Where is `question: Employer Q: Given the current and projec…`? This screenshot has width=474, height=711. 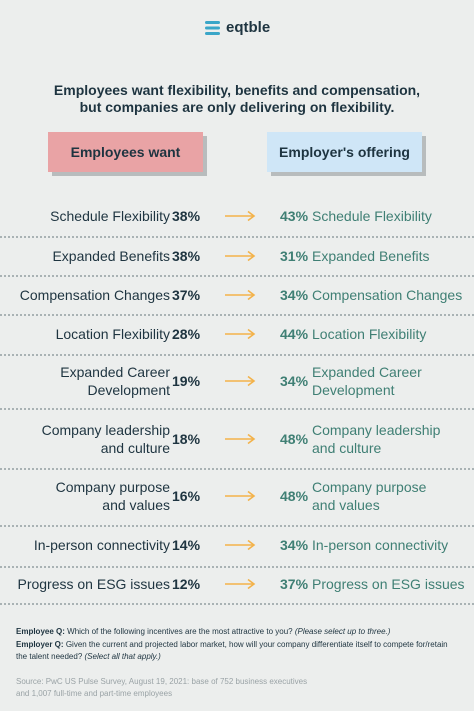 question: Employer Q: Given the current and projec… is located at coordinates (236, 651).